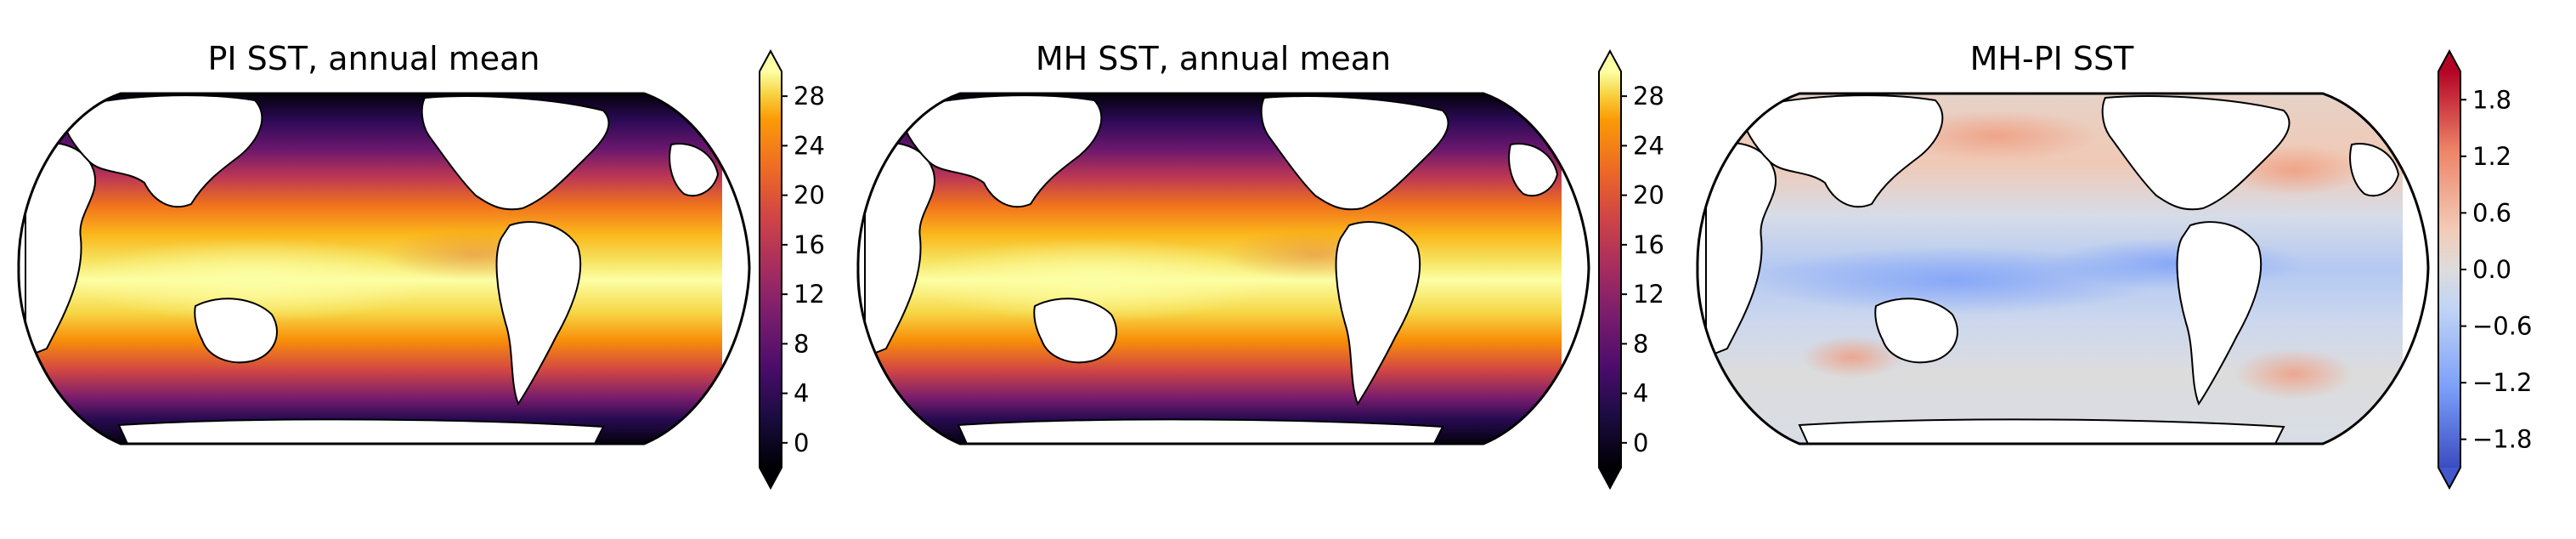  I want to click on panel-title: PI SST, annual mean, so click(373, 58).